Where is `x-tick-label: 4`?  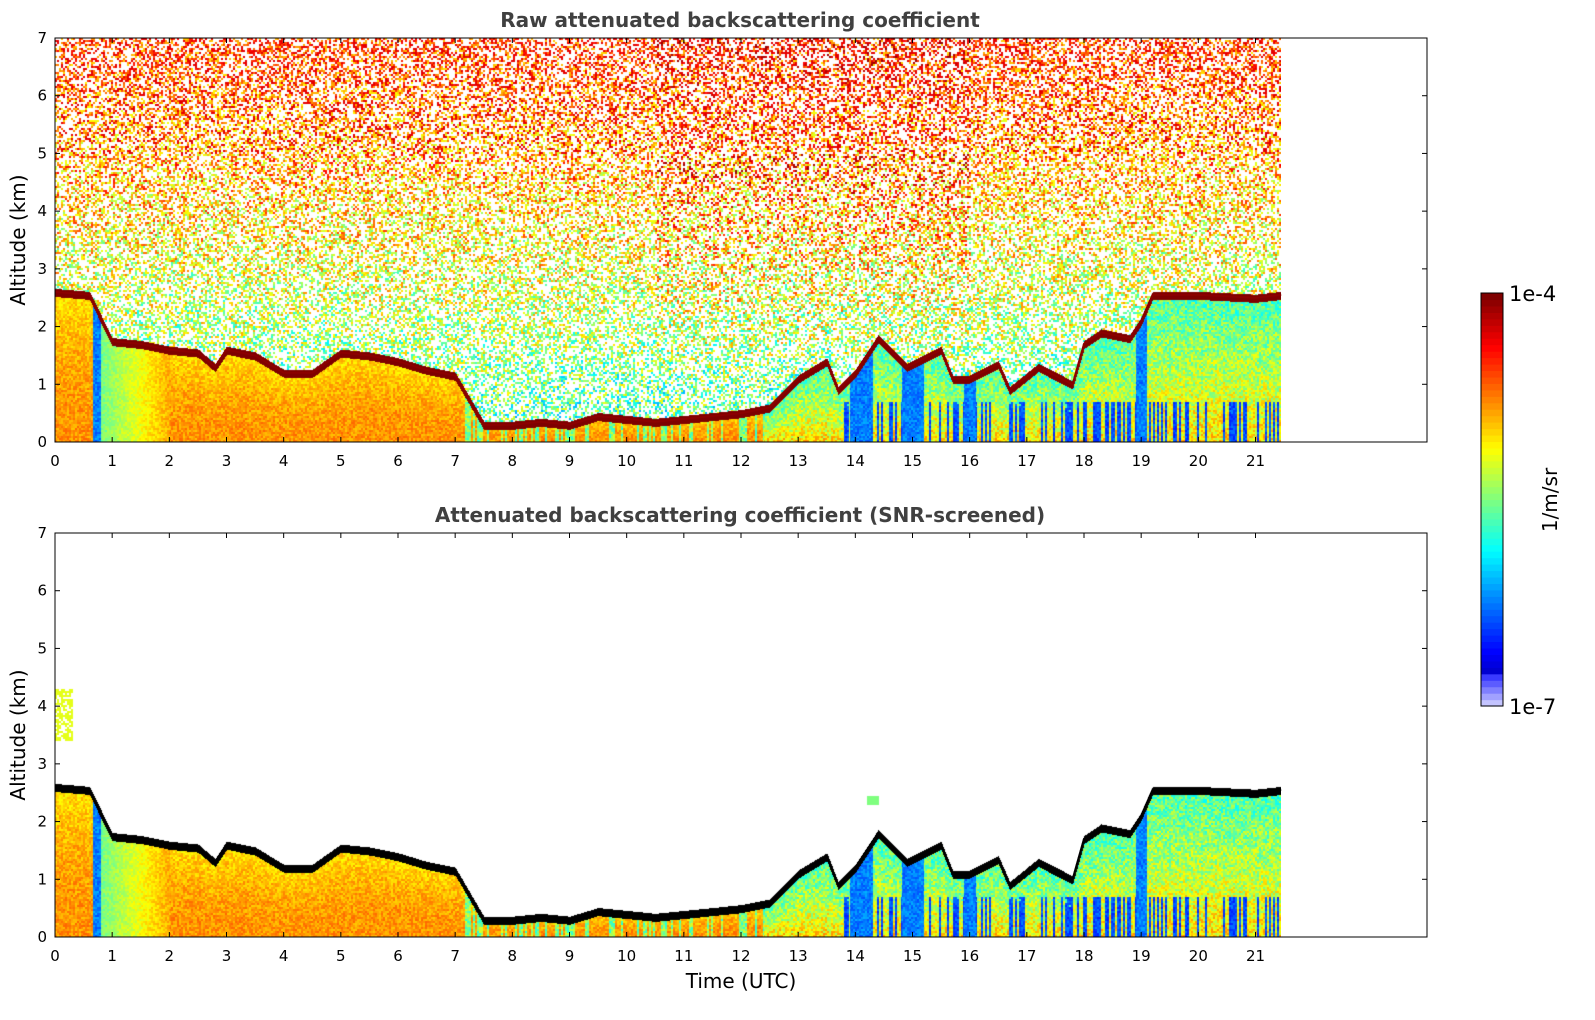
x-tick-label: 4 is located at coordinates (284, 461).